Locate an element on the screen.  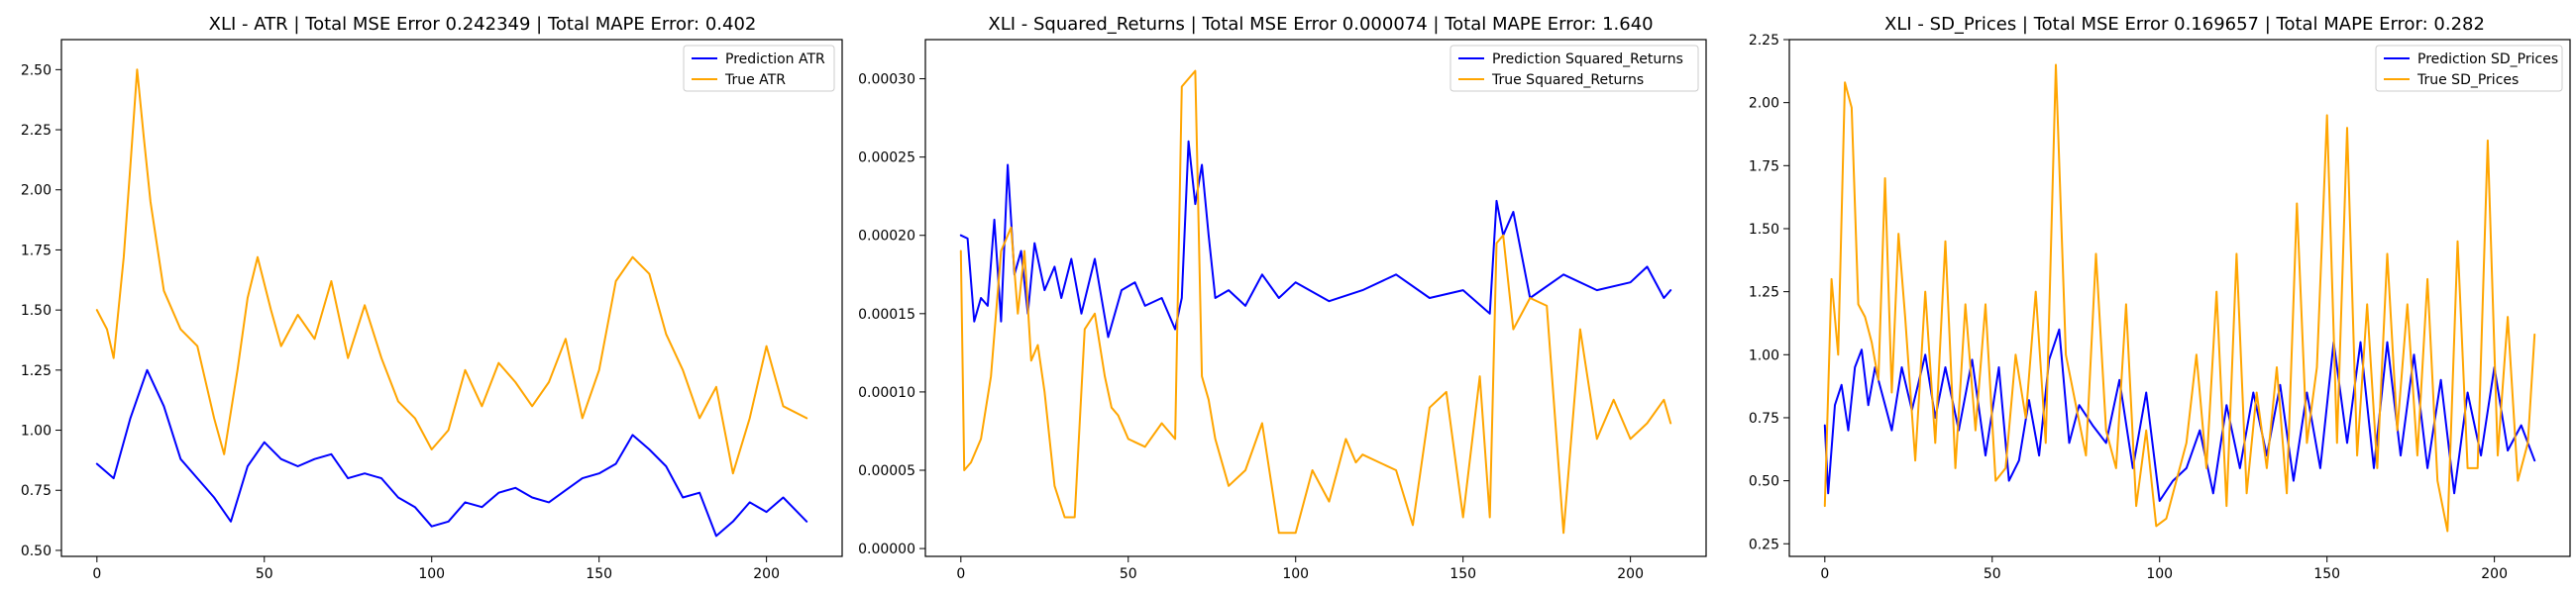
y-tick-label: 2.50 is located at coordinates (36, 70).